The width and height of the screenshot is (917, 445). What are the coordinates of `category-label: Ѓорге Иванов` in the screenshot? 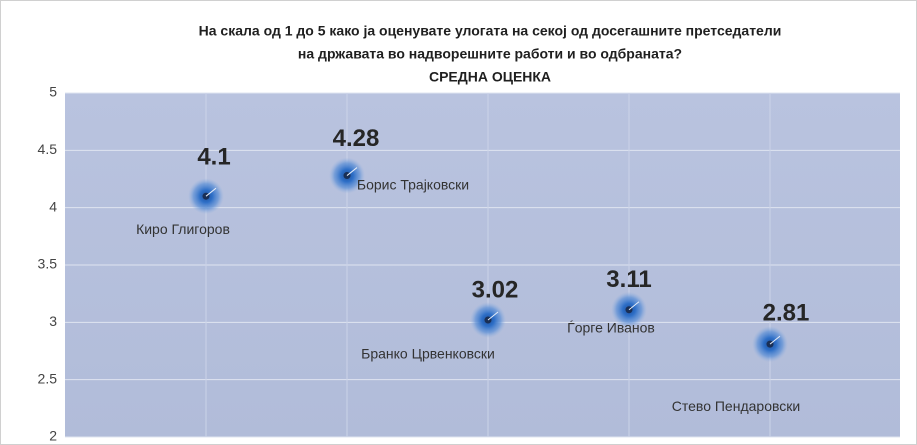 It's located at (611, 327).